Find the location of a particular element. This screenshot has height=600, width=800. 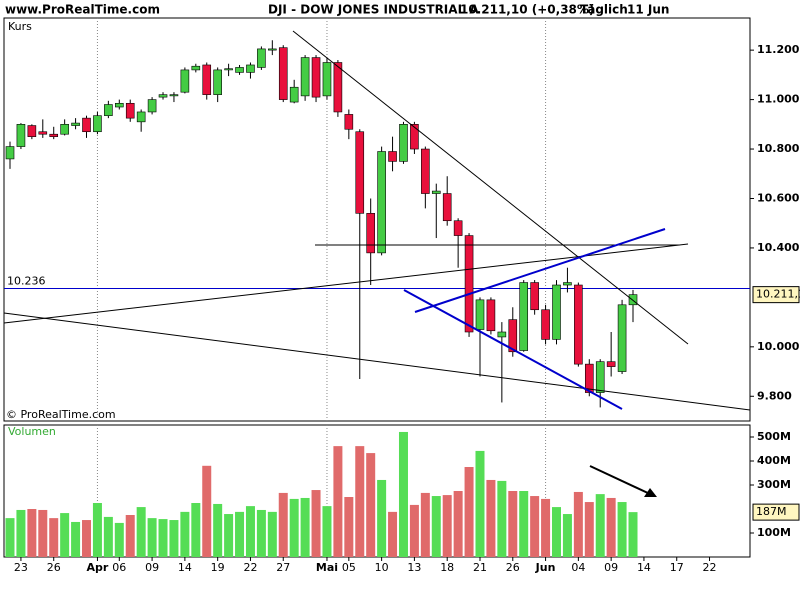

x-tick-label: 14 is located at coordinates (644, 567).